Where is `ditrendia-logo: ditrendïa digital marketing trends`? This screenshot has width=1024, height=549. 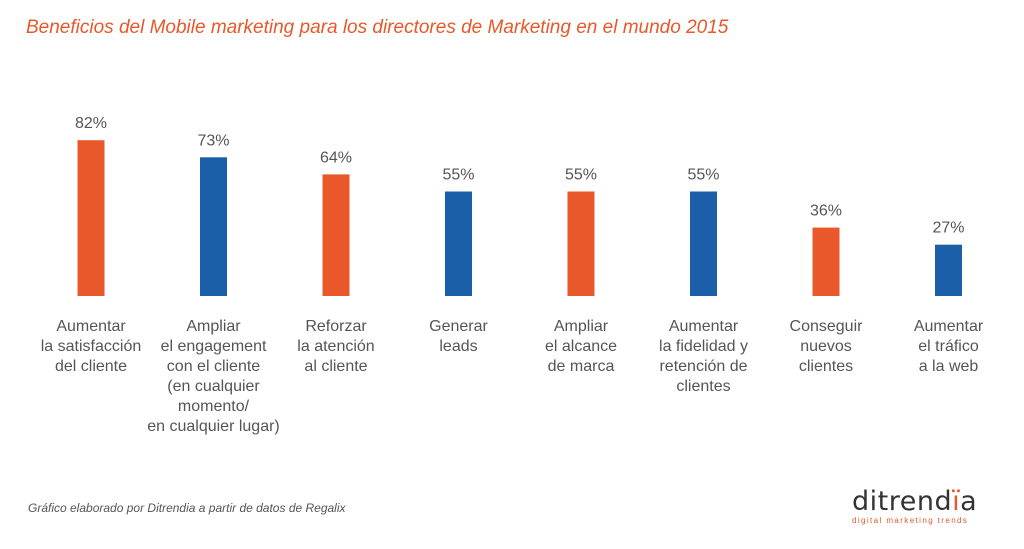 ditrendia-logo: ditrendïa digital marketing trends is located at coordinates (917, 506).